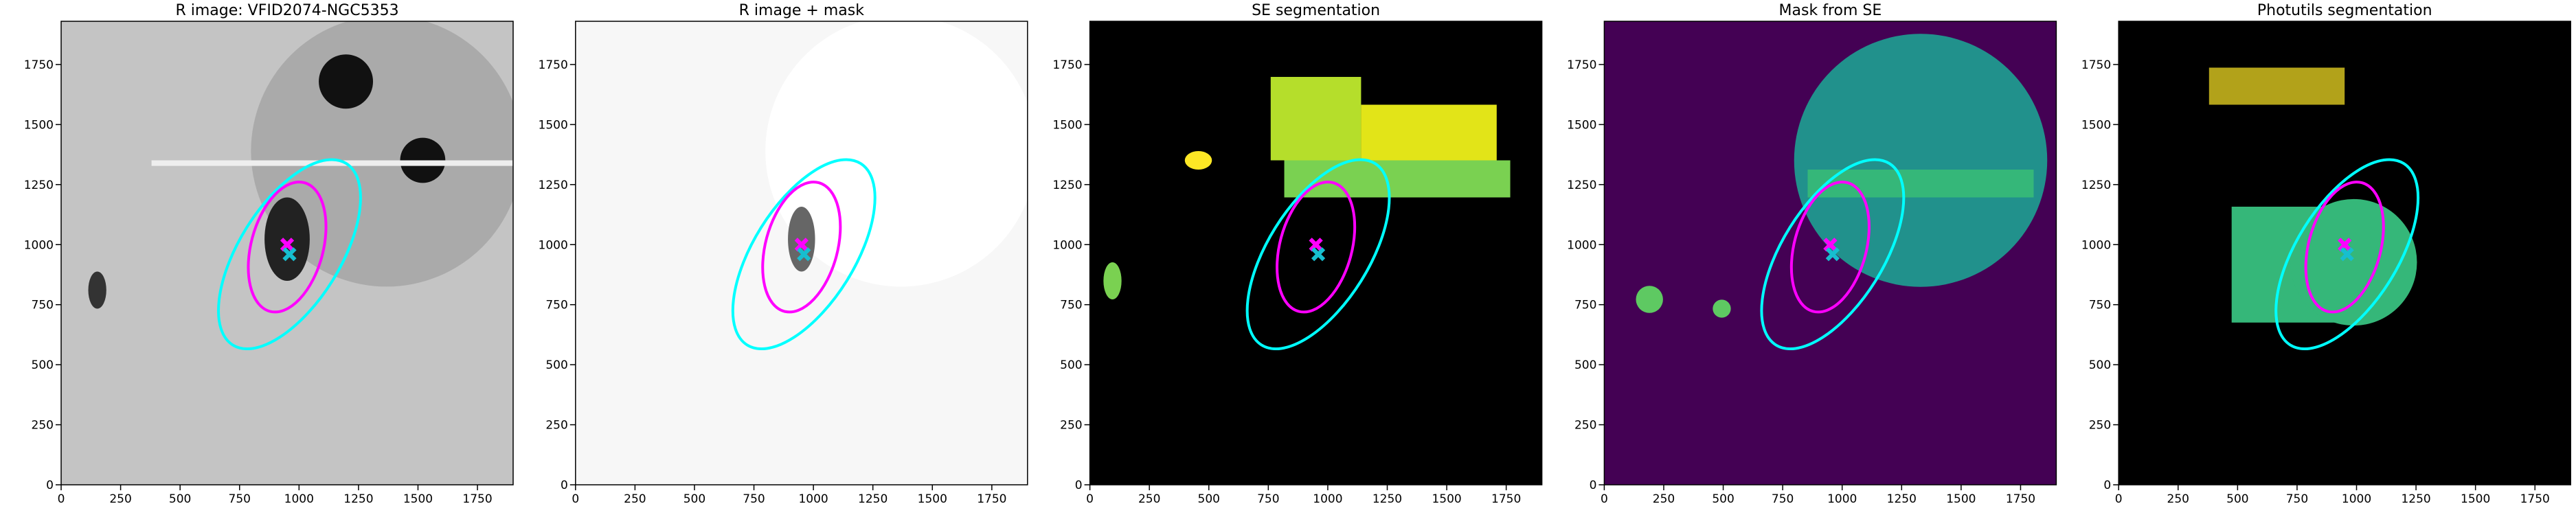 The height and width of the screenshot is (515, 2576). Describe the element at coordinates (286, 10) in the screenshot. I see `panel-title: R image: VFID2074-NGC5353` at that location.